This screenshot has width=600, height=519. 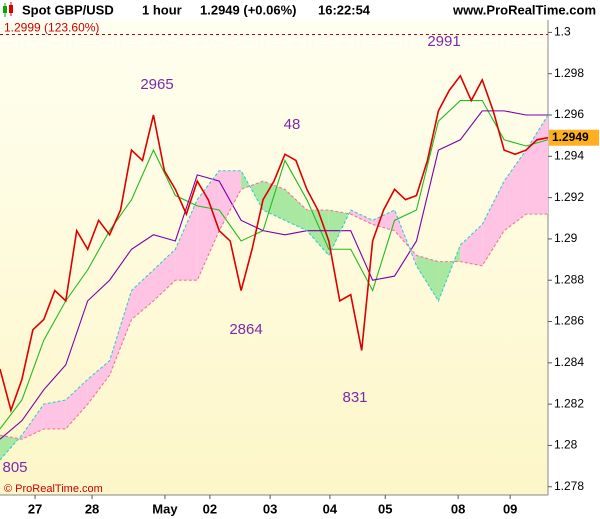 I want to click on x-tick-label: 09, so click(x=510, y=508).